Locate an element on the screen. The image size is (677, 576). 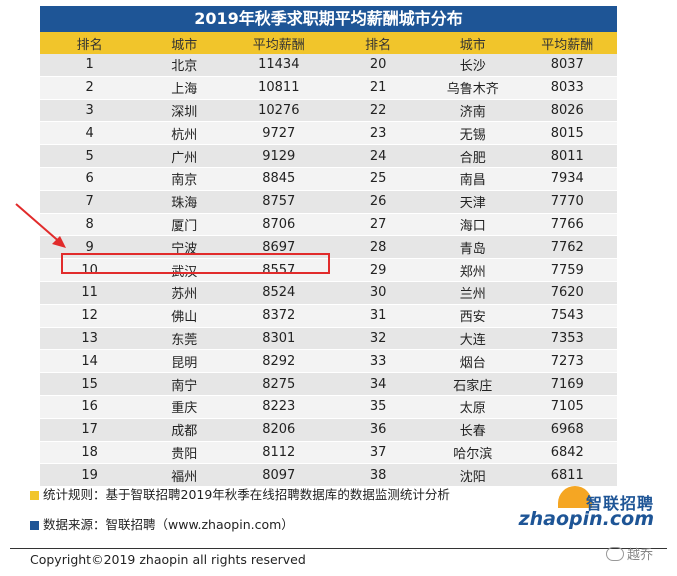
table-row: 8 厦门 8706 27 海口 7766 is located at coordinates (328, 225).